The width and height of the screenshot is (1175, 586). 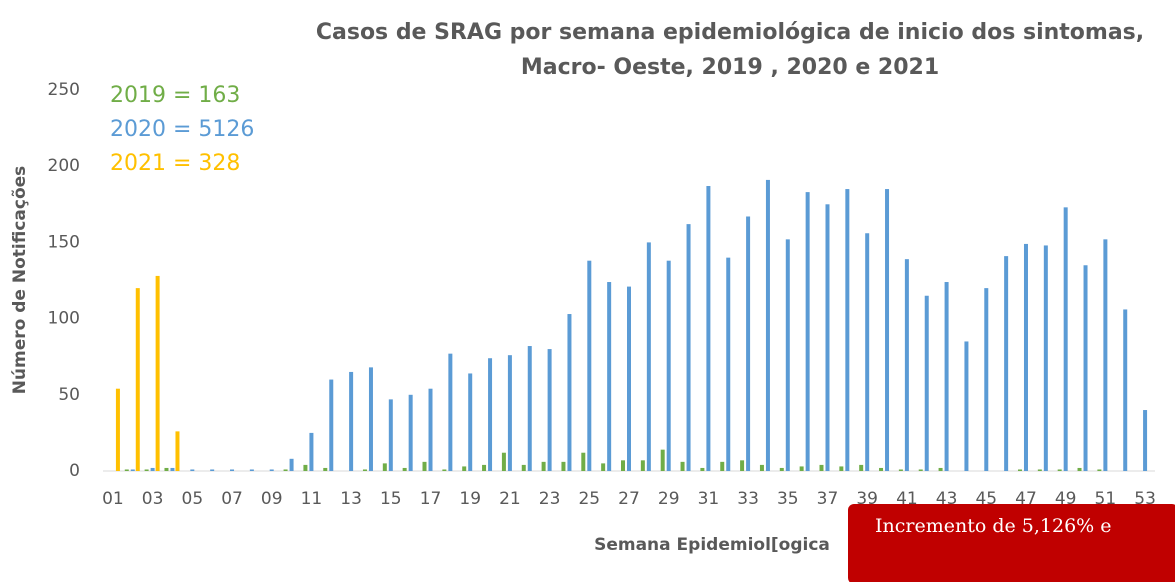 What do you see at coordinates (272, 499) in the screenshot?
I see `x-tick-label: 09` at bounding box center [272, 499].